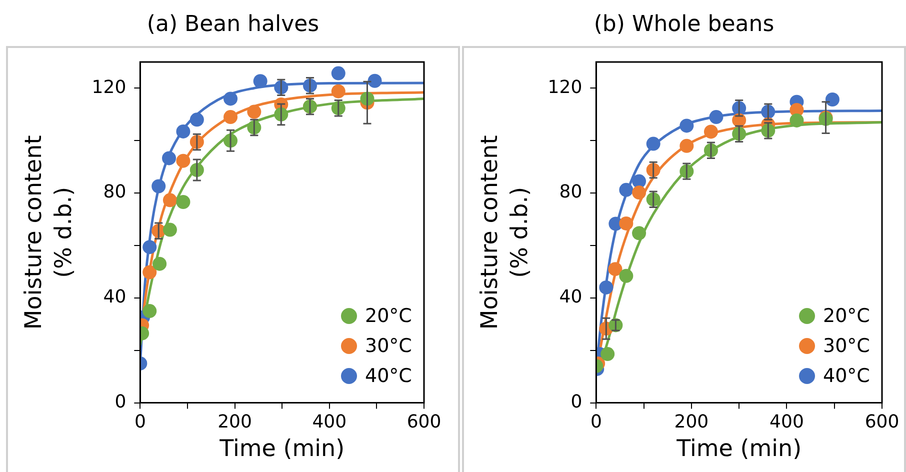 This screenshot has height=472, width=906. What do you see at coordinates (684, 24) in the screenshot?
I see `chart-title: (b) Whole beans` at bounding box center [684, 24].